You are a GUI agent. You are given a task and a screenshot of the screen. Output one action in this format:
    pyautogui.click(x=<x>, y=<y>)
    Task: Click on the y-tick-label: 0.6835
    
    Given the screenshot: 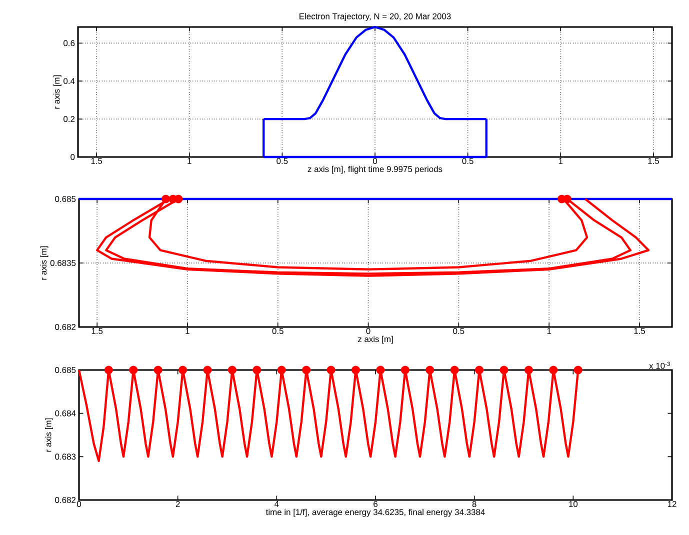 What is the action you would take?
    pyautogui.click(x=63, y=263)
    